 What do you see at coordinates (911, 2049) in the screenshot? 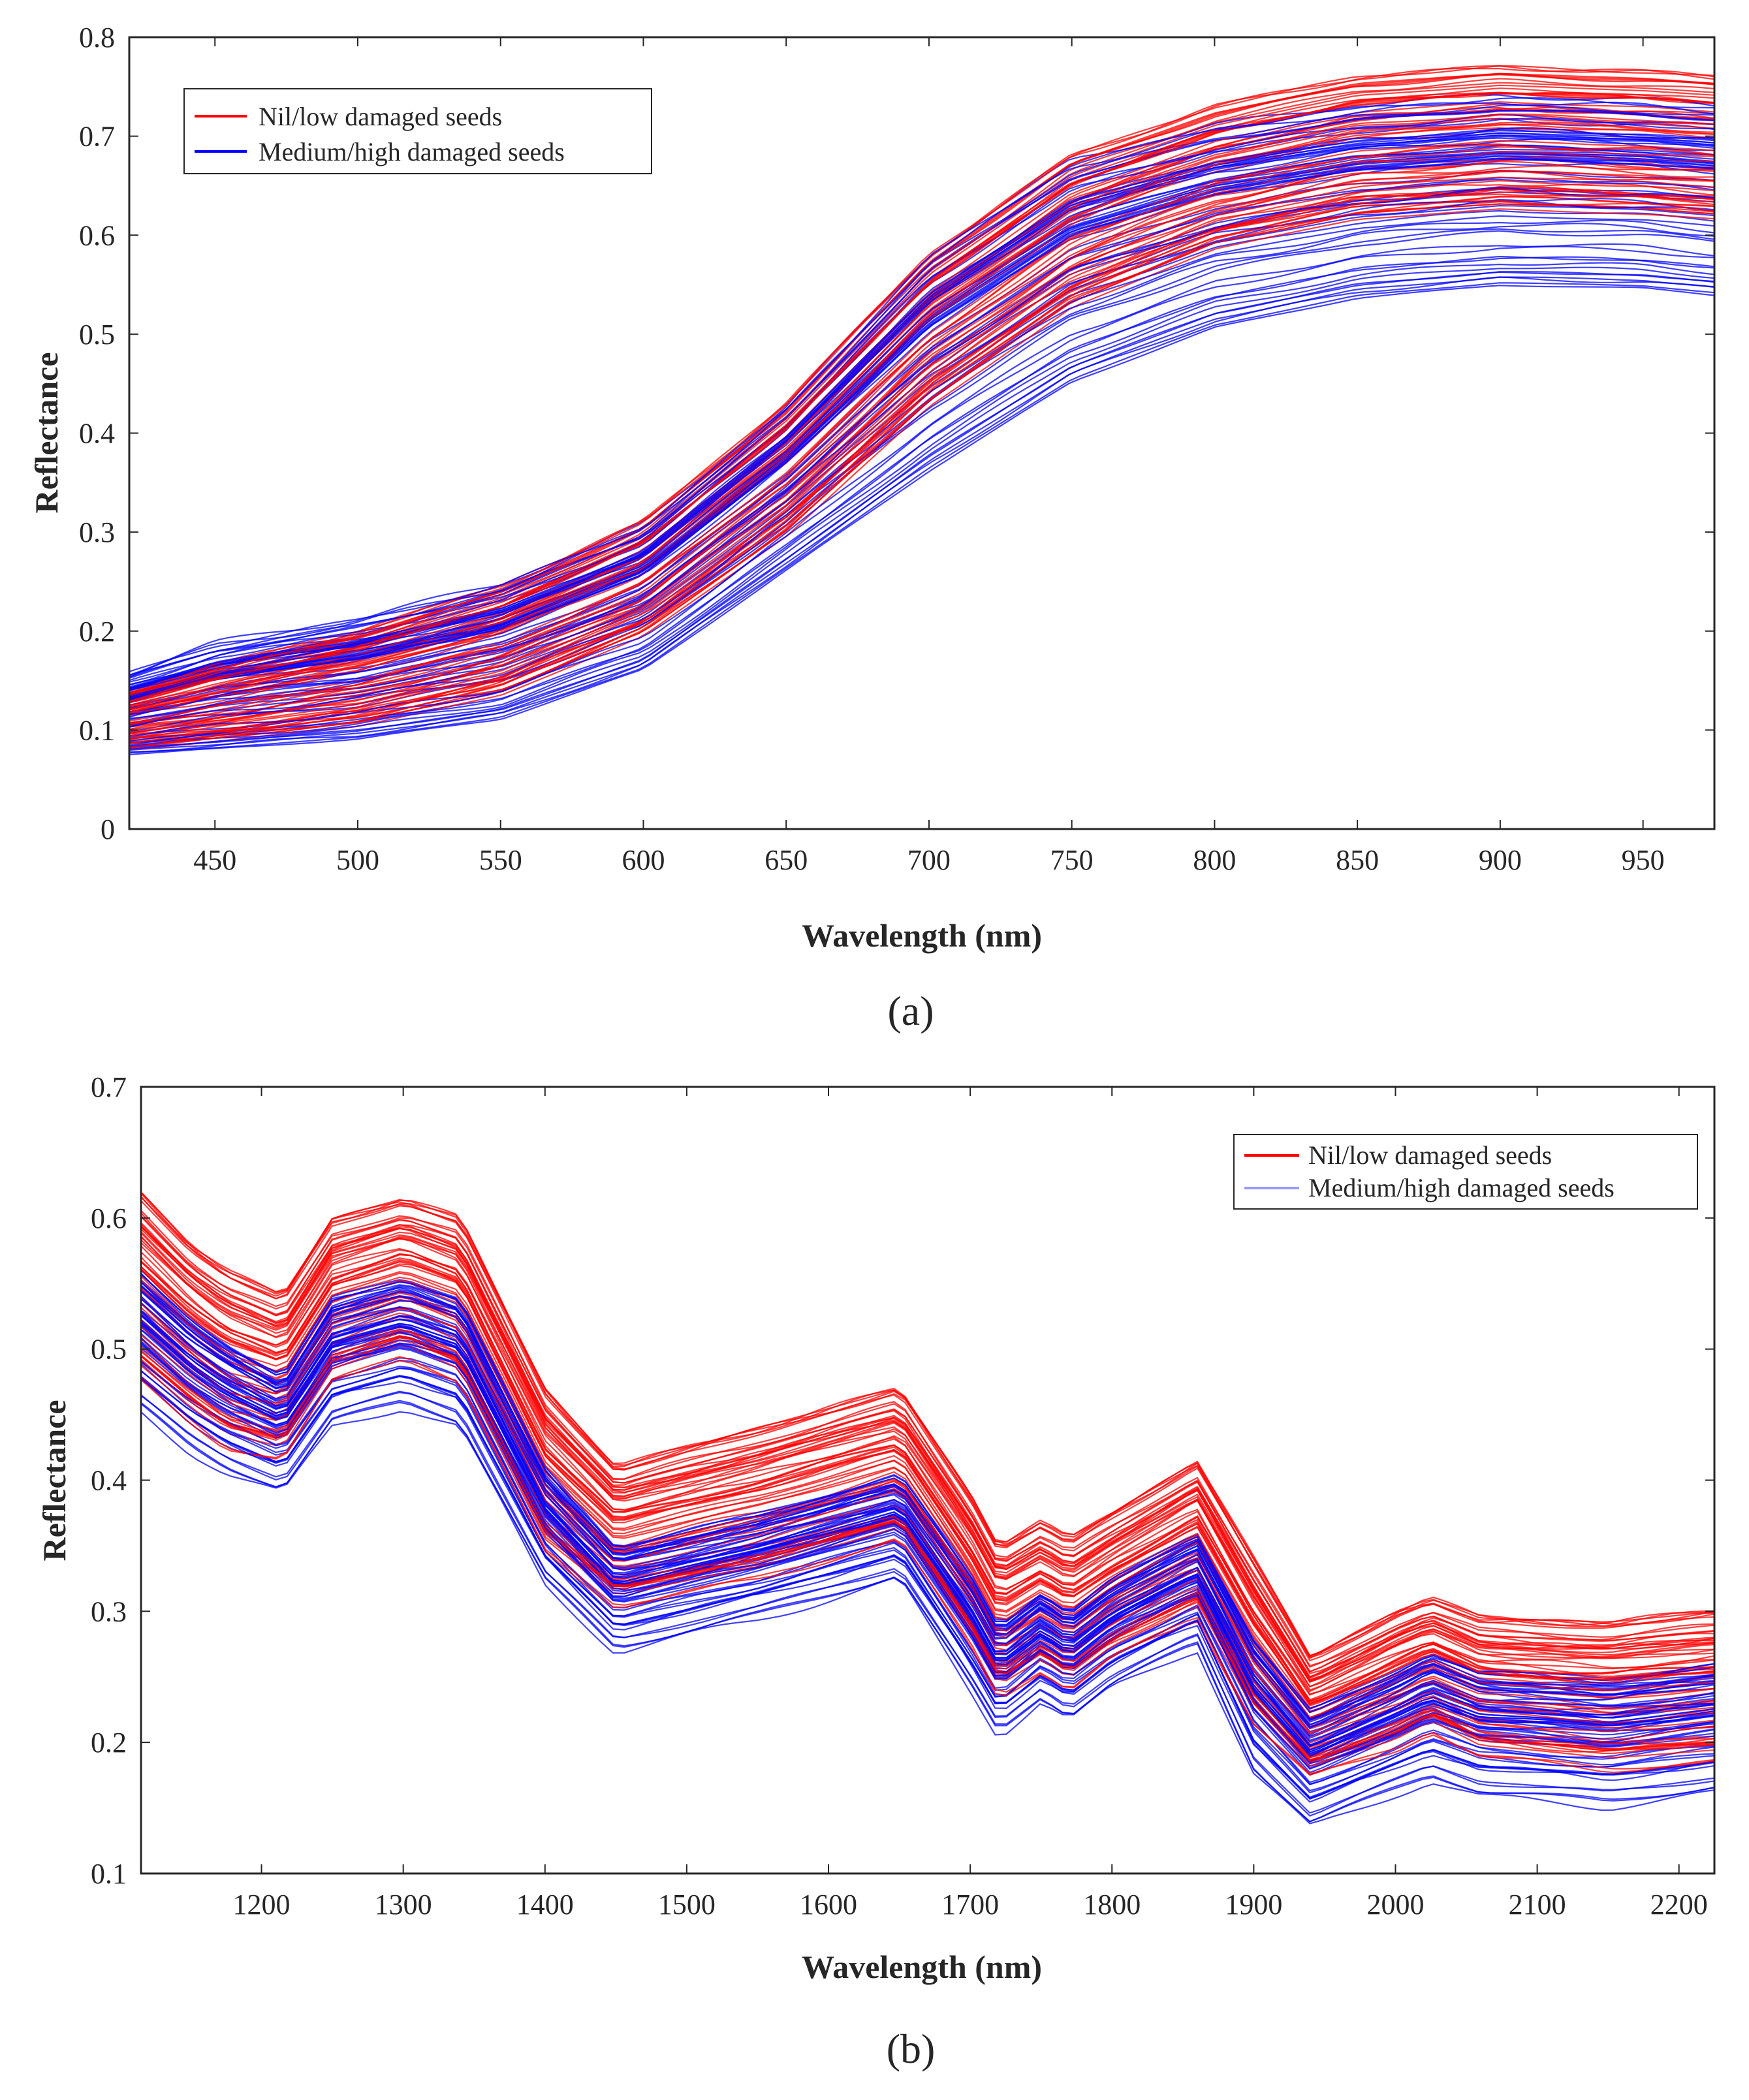
I see `panel-b-caption: (b)` at bounding box center [911, 2049].